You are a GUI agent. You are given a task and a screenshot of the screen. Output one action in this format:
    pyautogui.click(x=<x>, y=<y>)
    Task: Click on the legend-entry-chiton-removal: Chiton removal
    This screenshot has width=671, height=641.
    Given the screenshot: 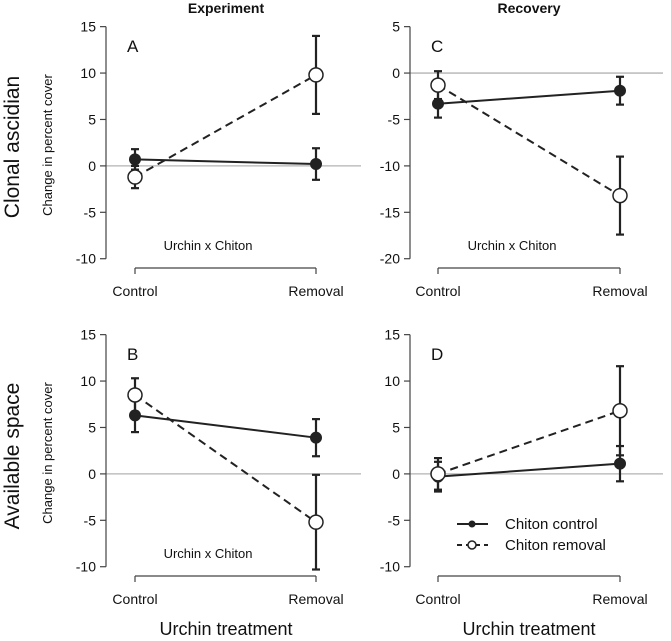 What is the action you would take?
    pyautogui.click(x=555, y=545)
    